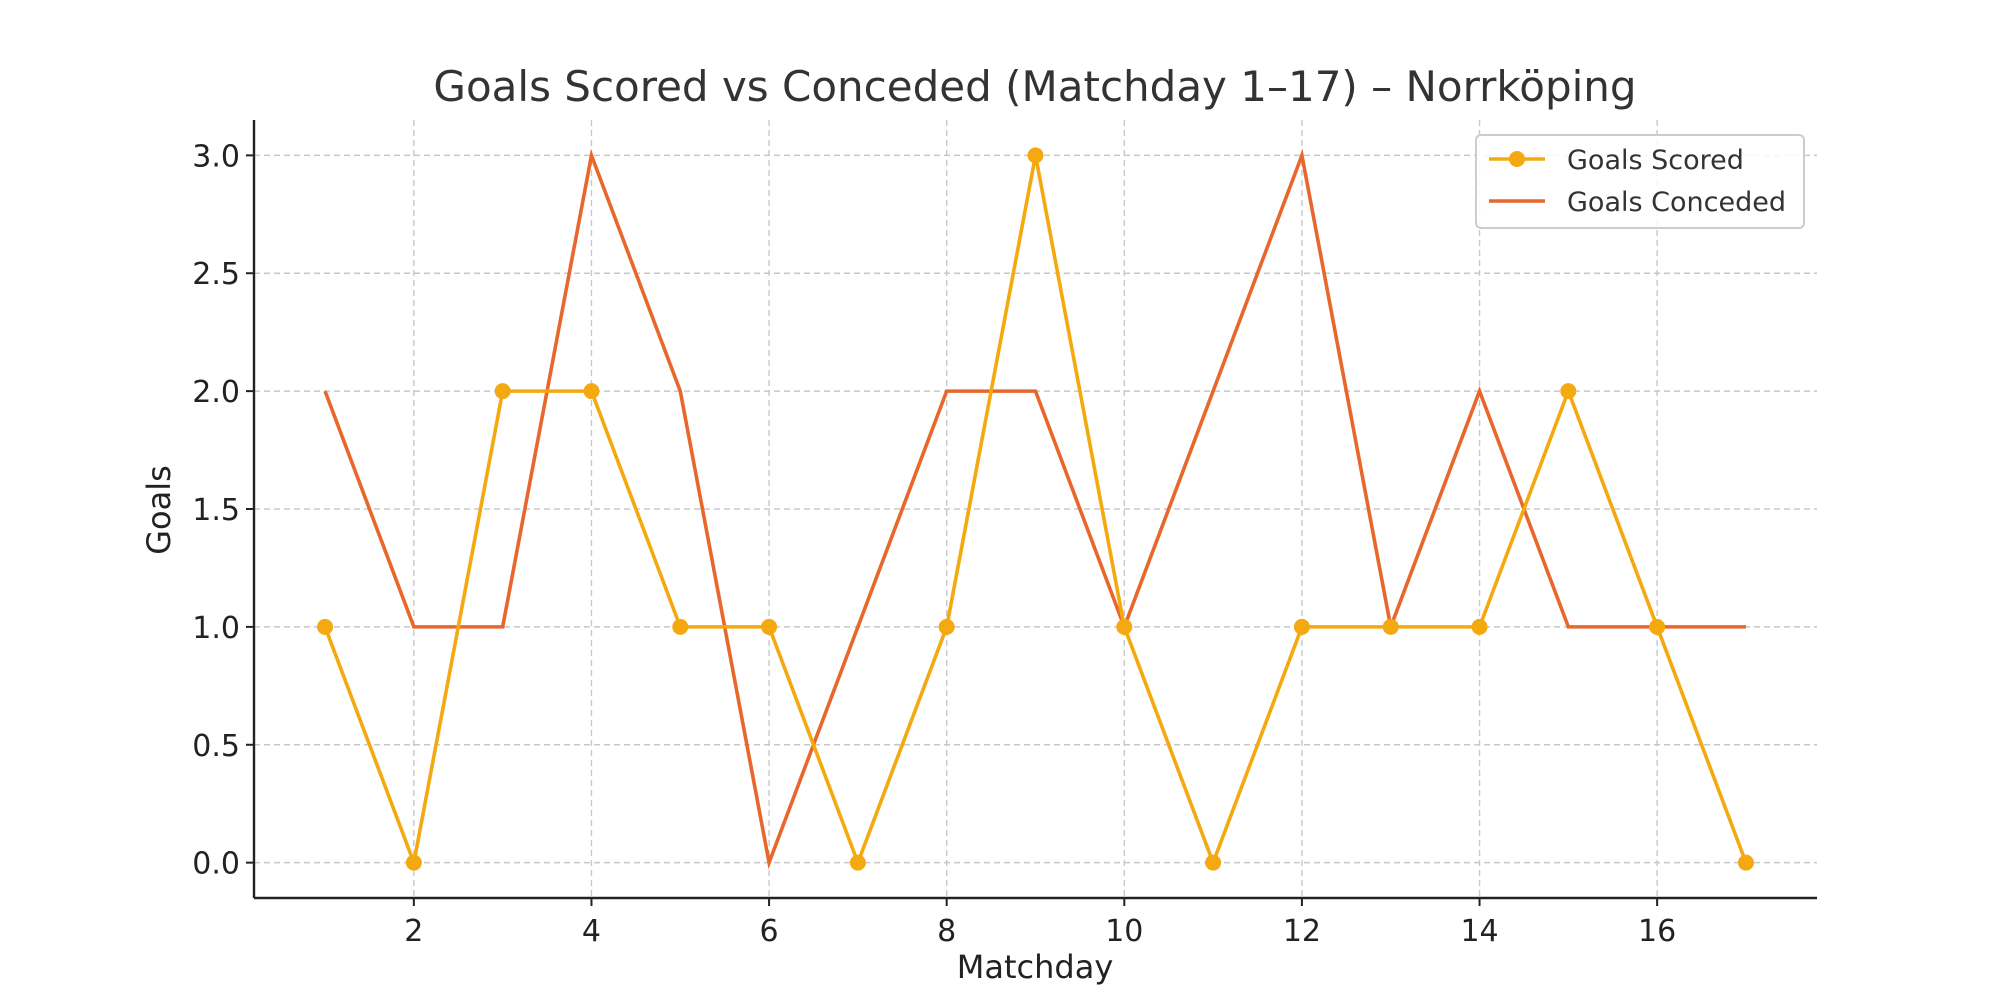 This screenshot has width=2000, height=1000. Describe the element at coordinates (1676, 202) in the screenshot. I see `legend-label-goals-conceded: Goals Conceded` at that location.